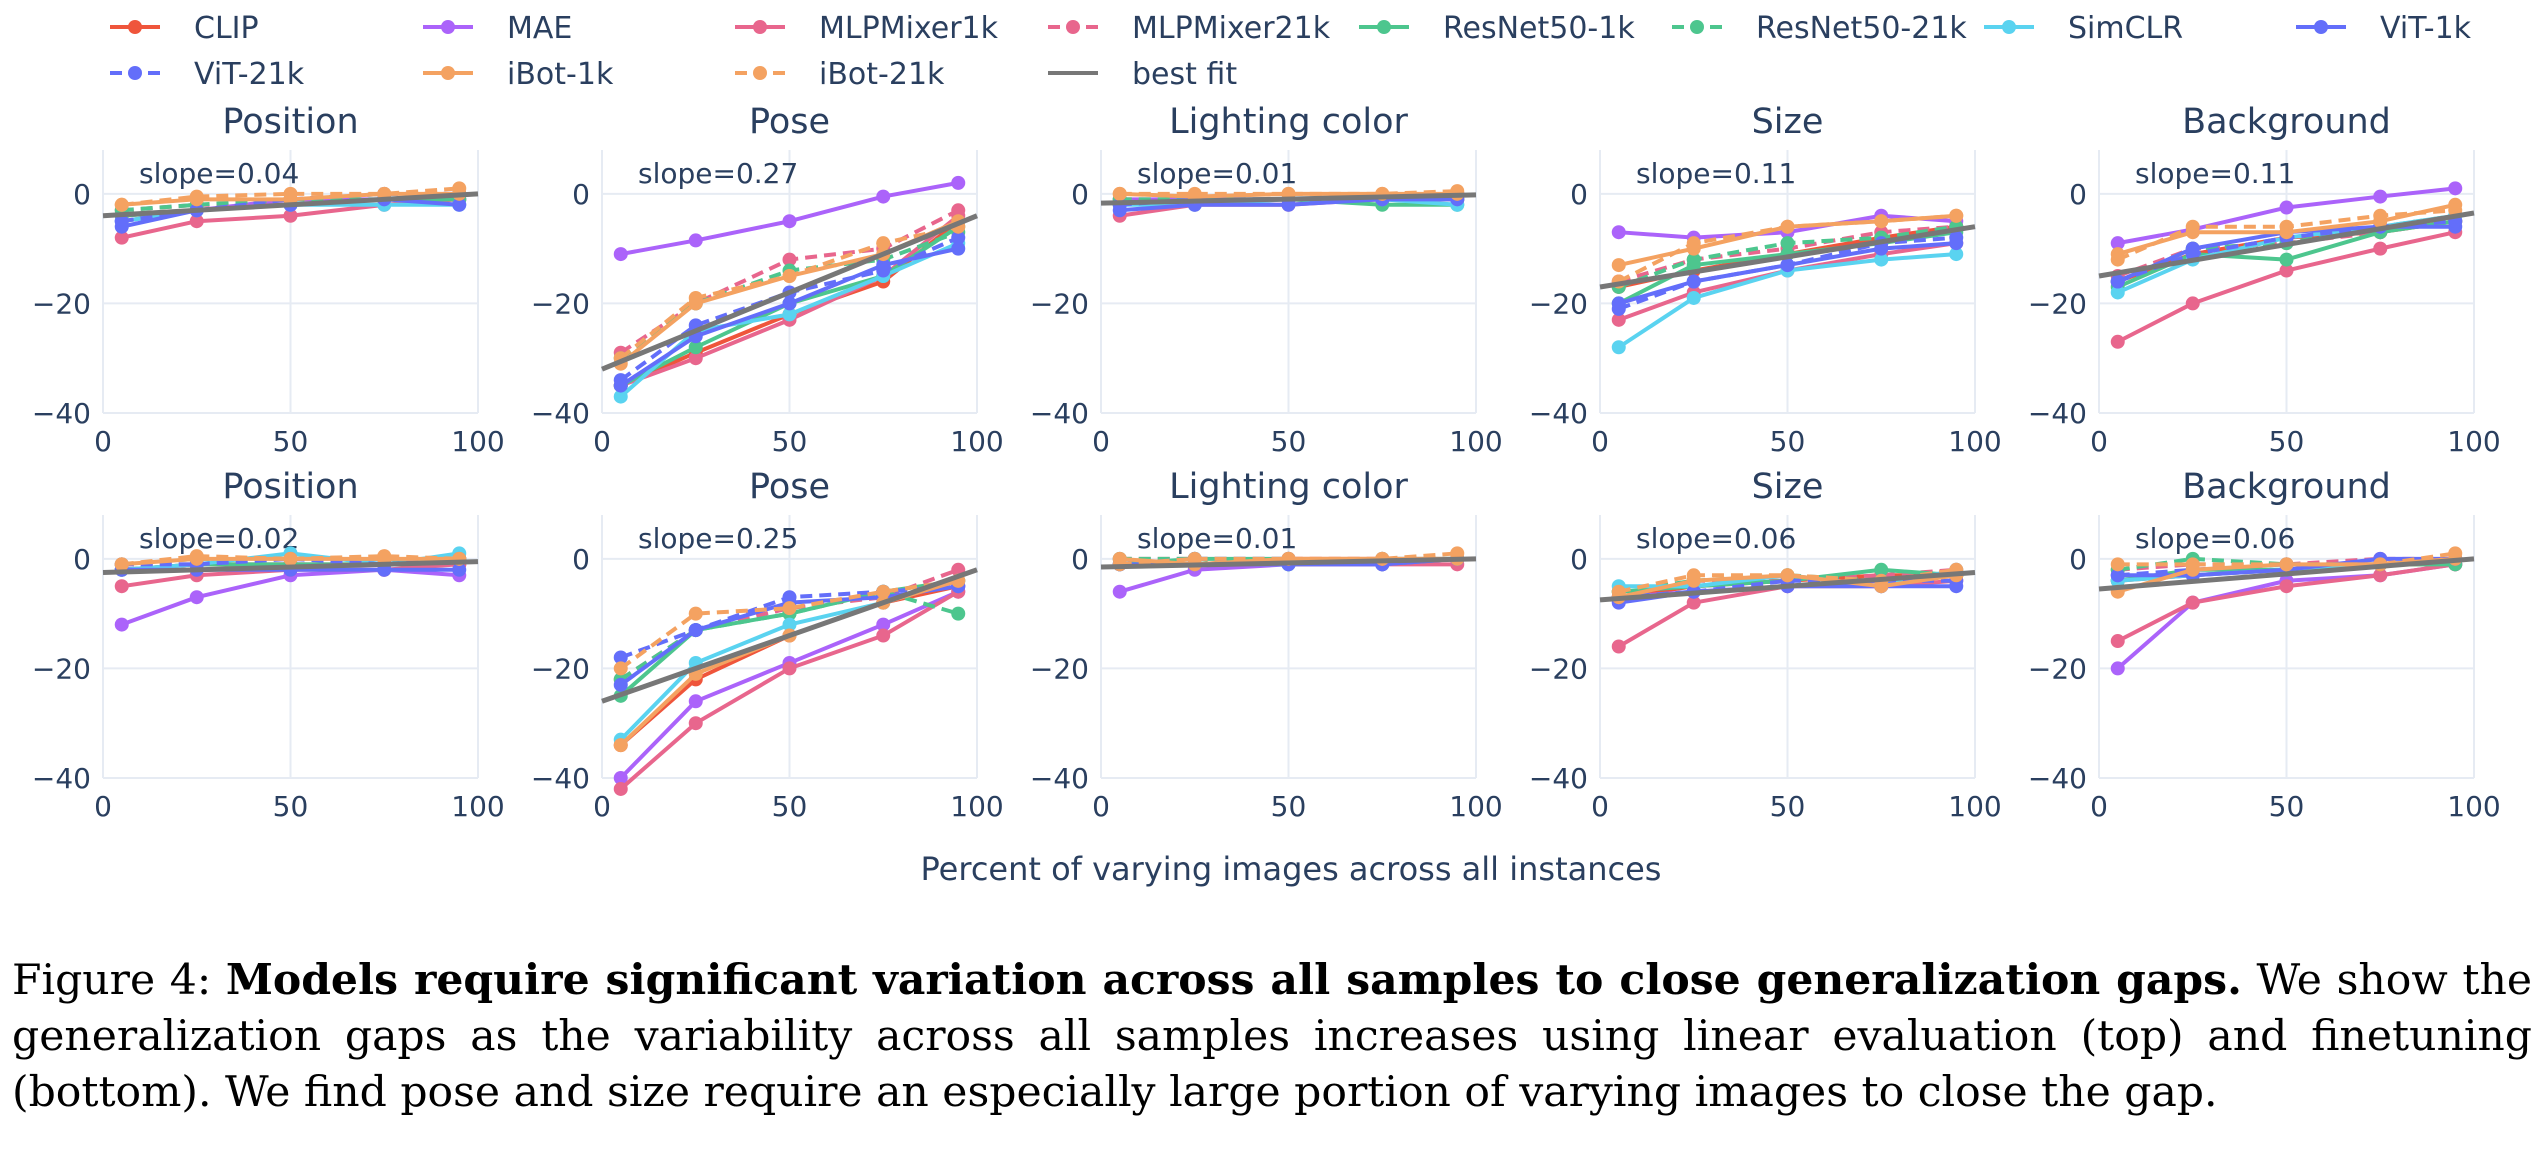 The height and width of the screenshot is (1168, 2544). I want to click on panel-title: Position, so click(290, 487).